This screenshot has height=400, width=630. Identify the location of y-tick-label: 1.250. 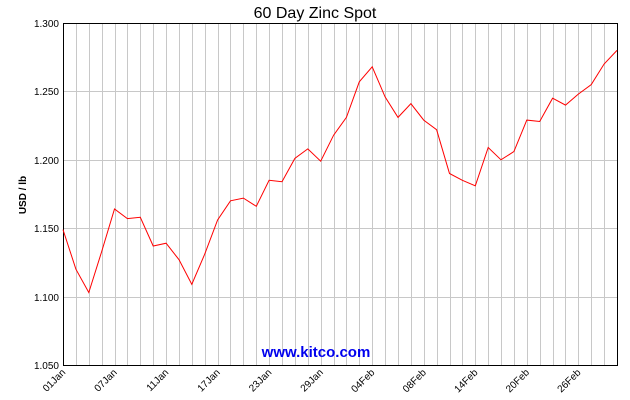
(46, 92).